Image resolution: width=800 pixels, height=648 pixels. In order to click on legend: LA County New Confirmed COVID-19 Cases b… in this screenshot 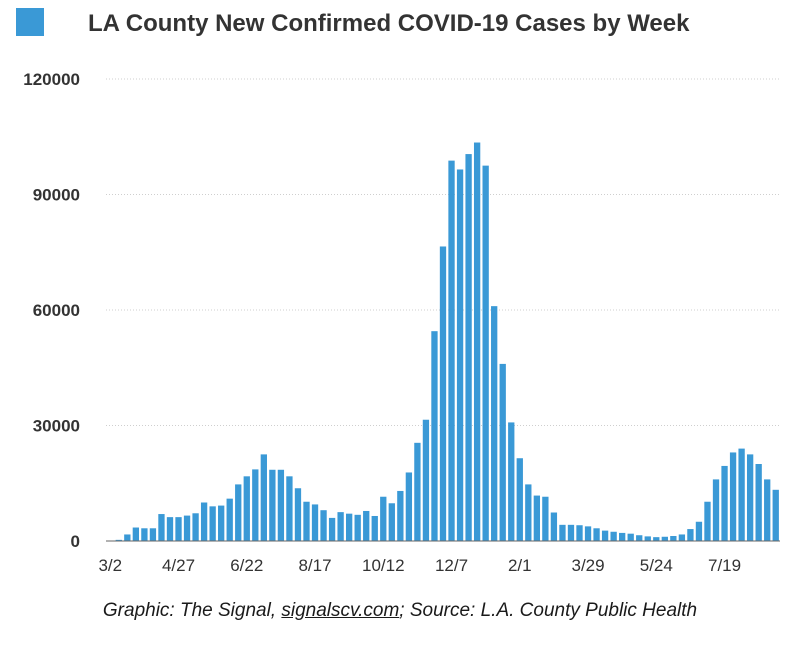, I will do `click(353, 22)`.